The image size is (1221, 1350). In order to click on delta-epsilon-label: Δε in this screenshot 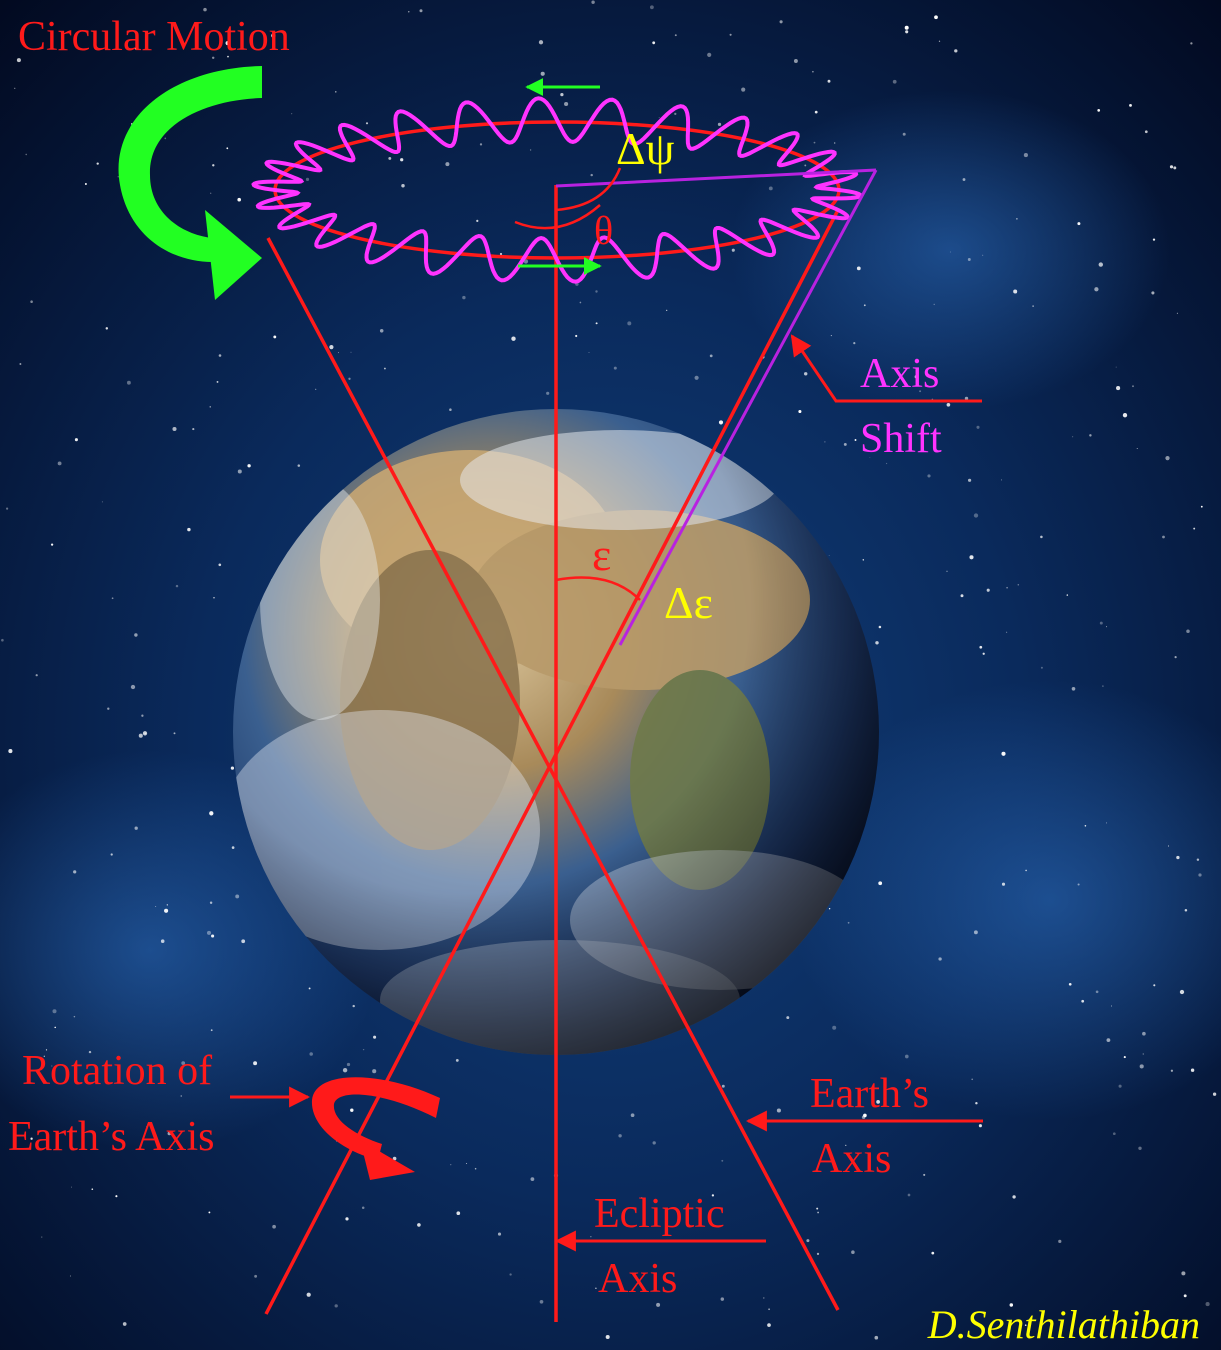, I will do `click(688, 602)`.